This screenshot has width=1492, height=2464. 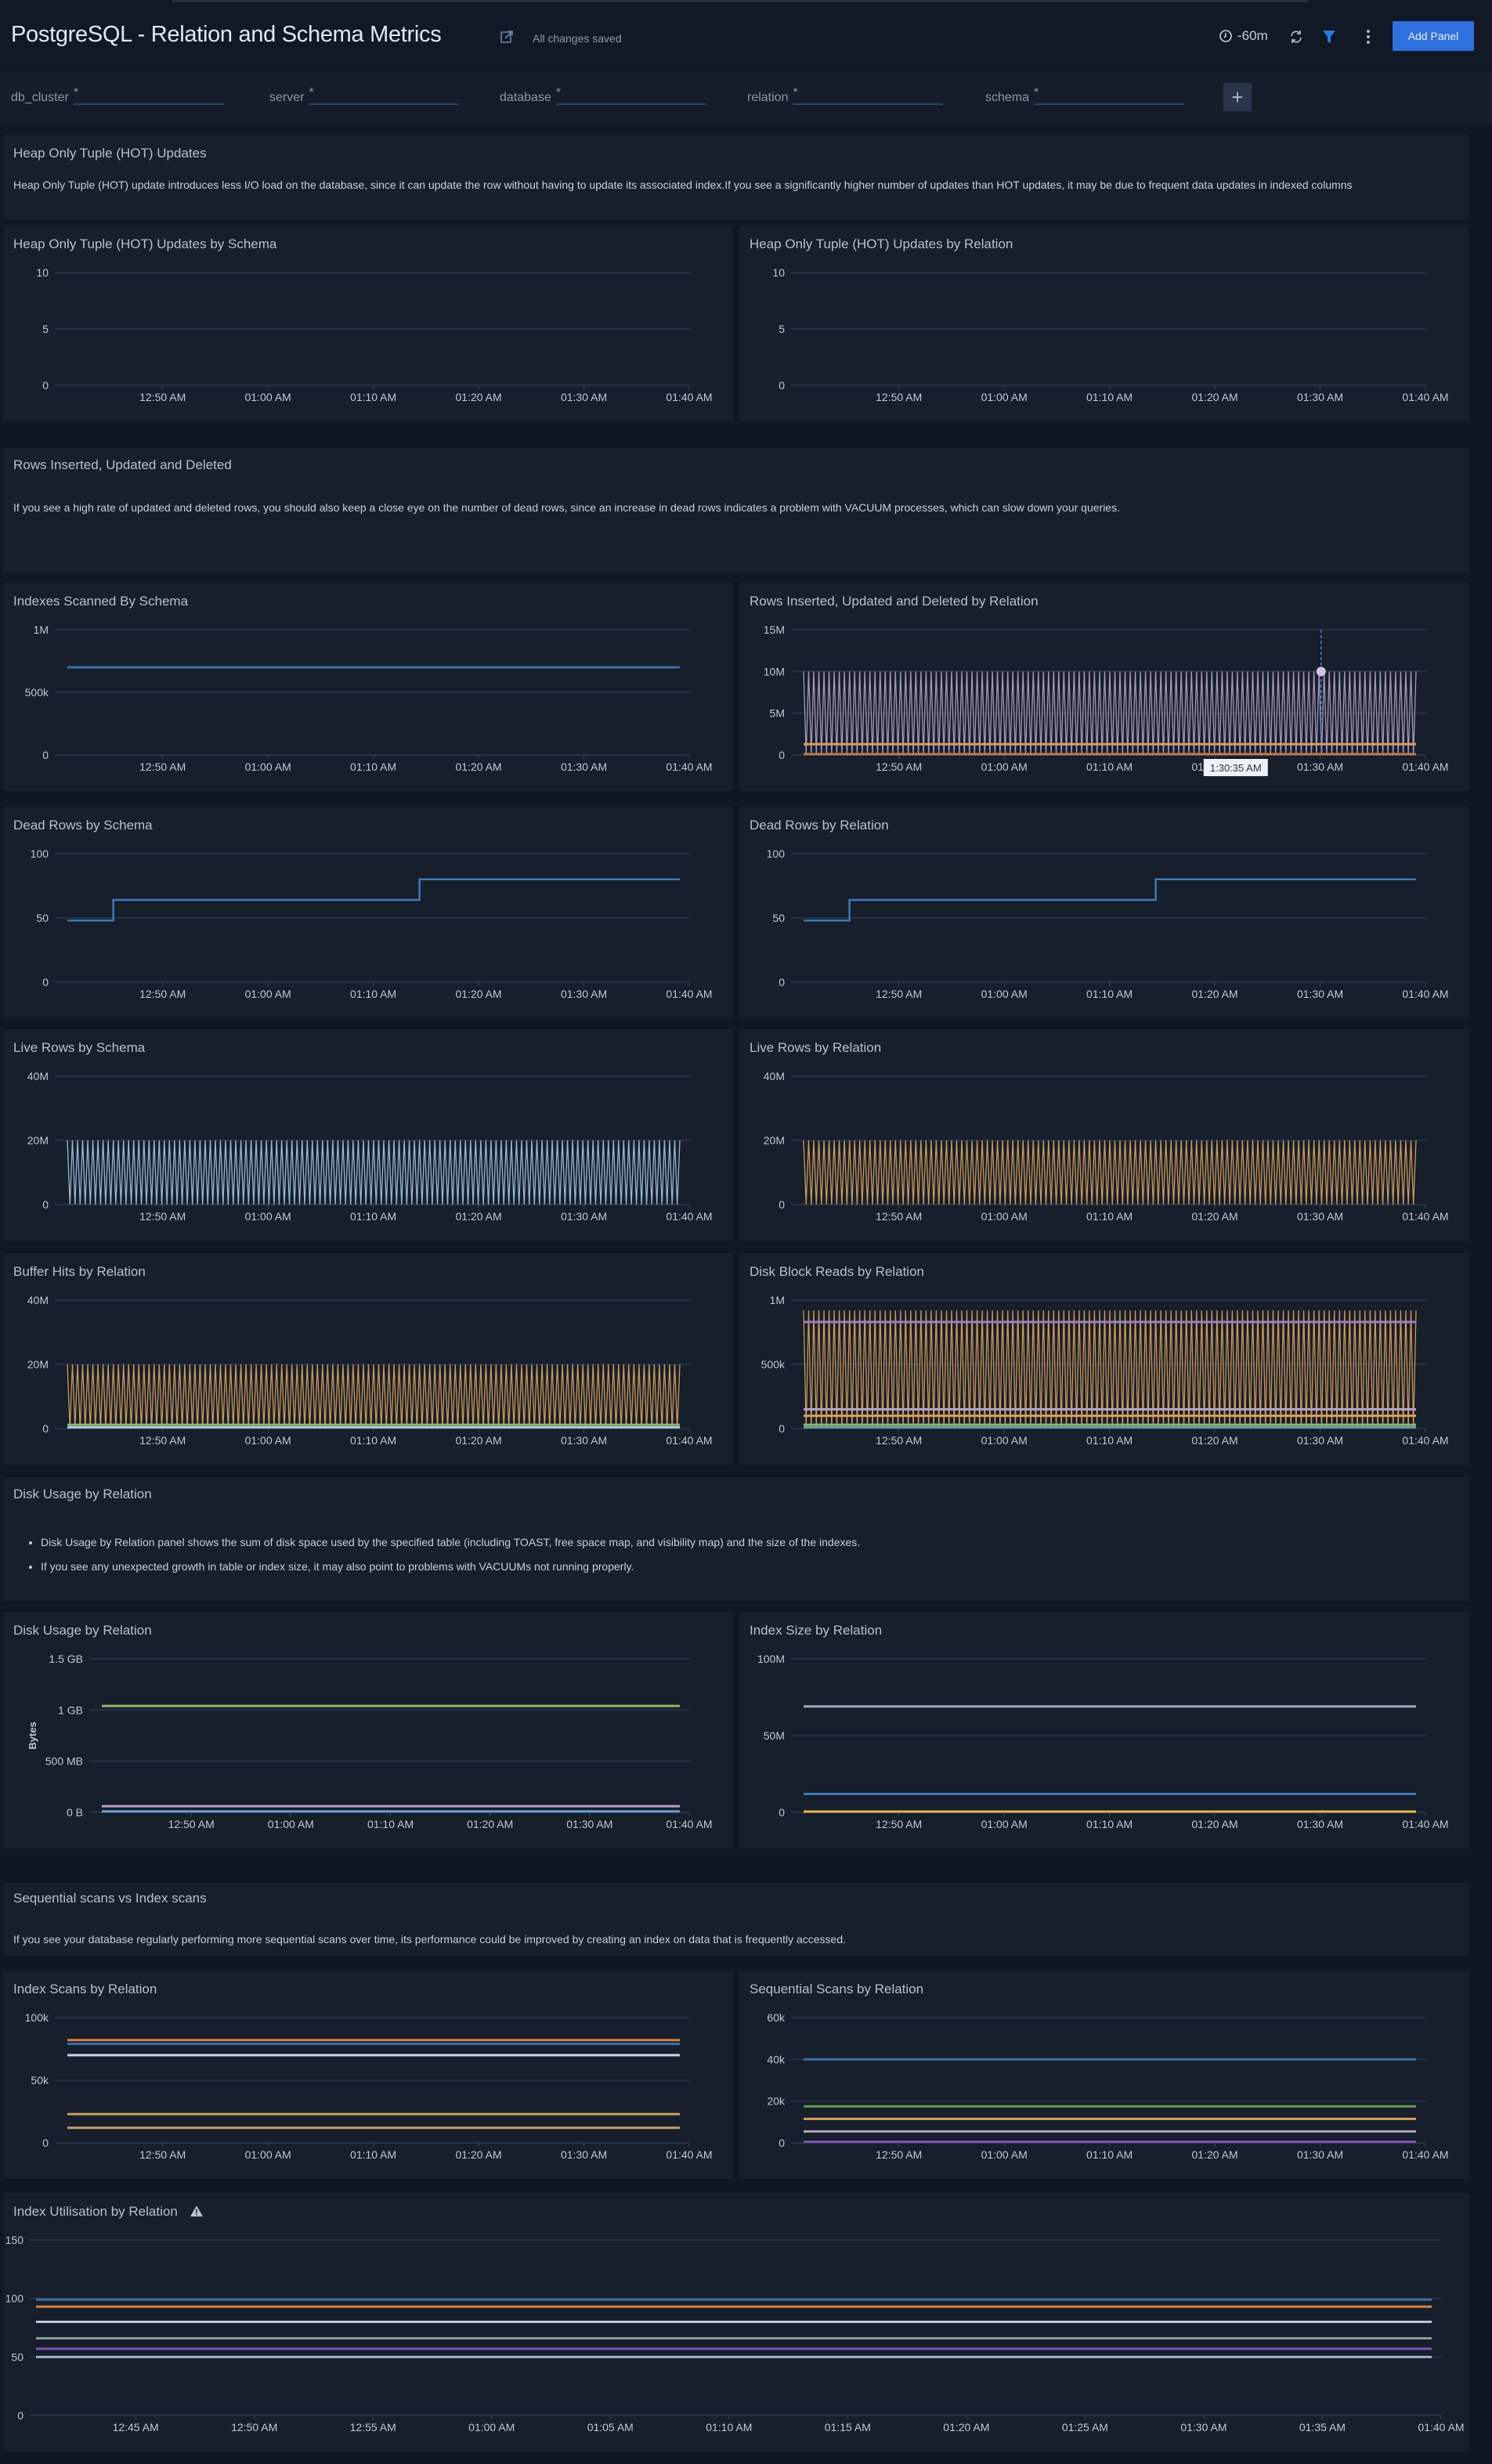 What do you see at coordinates (779, 272) in the screenshot?
I see `y-tick-label: 10` at bounding box center [779, 272].